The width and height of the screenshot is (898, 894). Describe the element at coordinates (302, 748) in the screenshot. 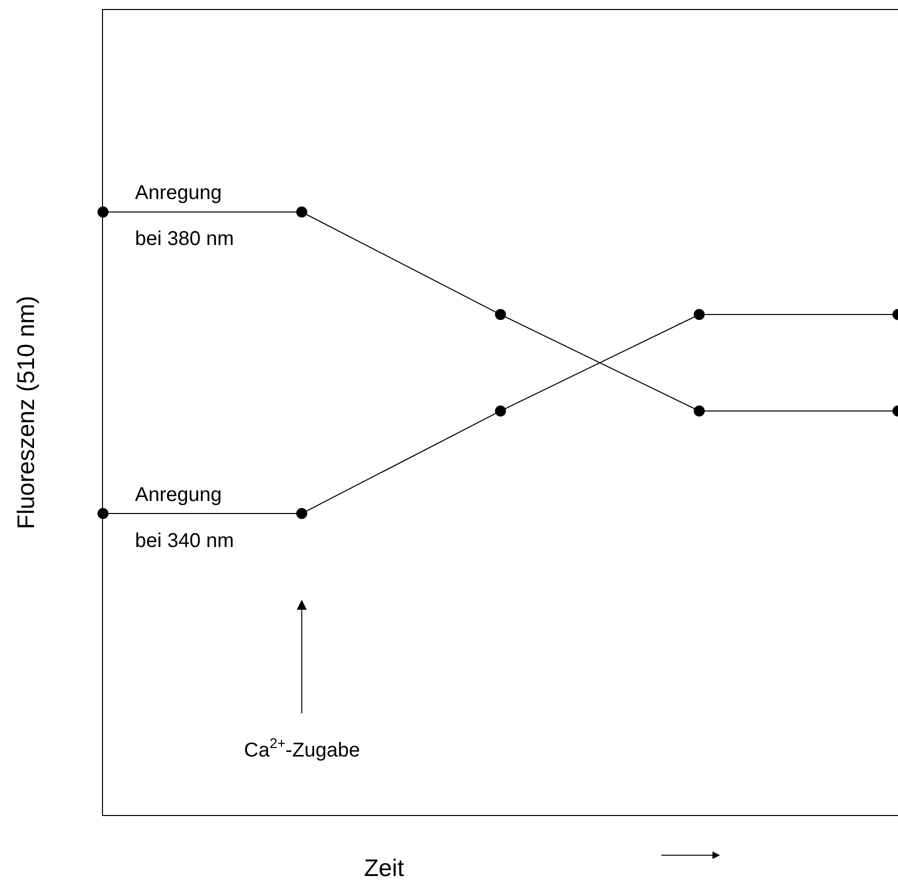

I see `annotation: Ca$^{2+}$-Zugabe` at that location.